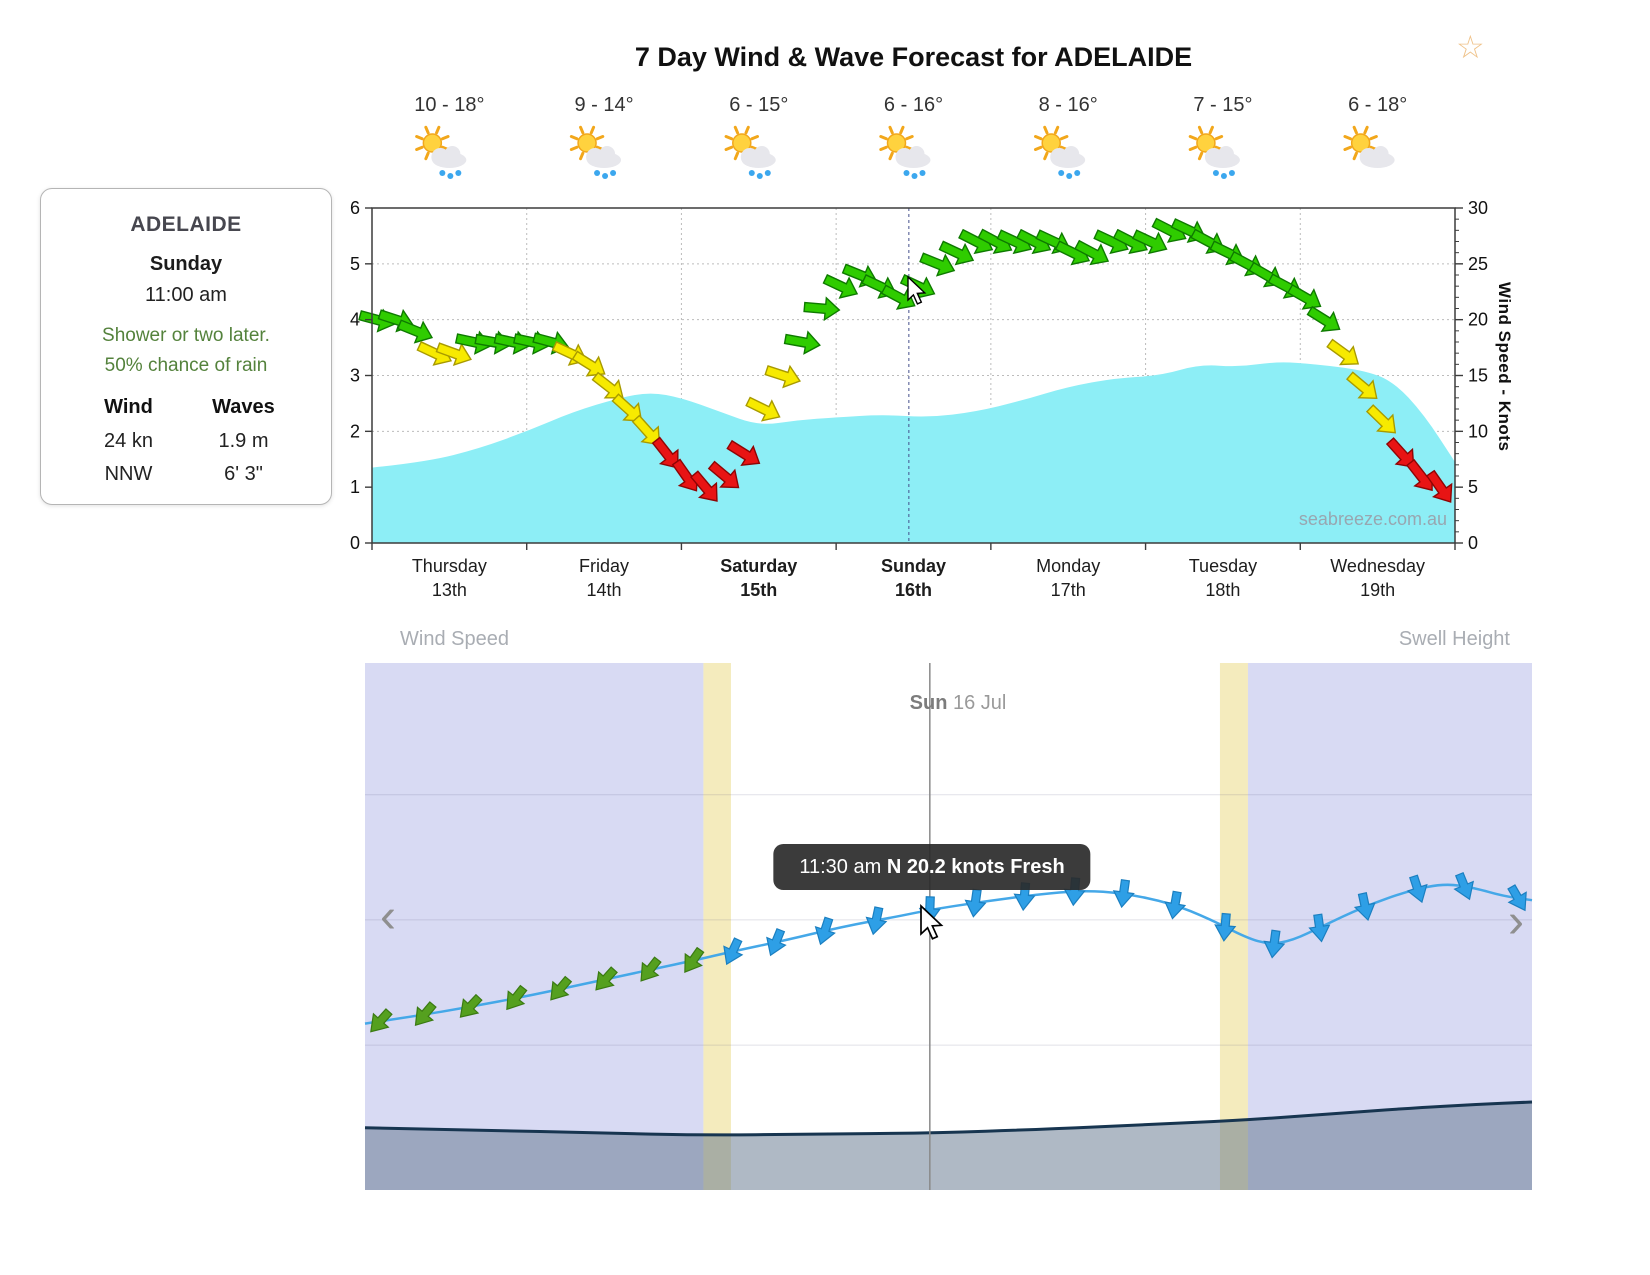  I want to click on tooltip-time: 11:30 am, so click(840, 867).